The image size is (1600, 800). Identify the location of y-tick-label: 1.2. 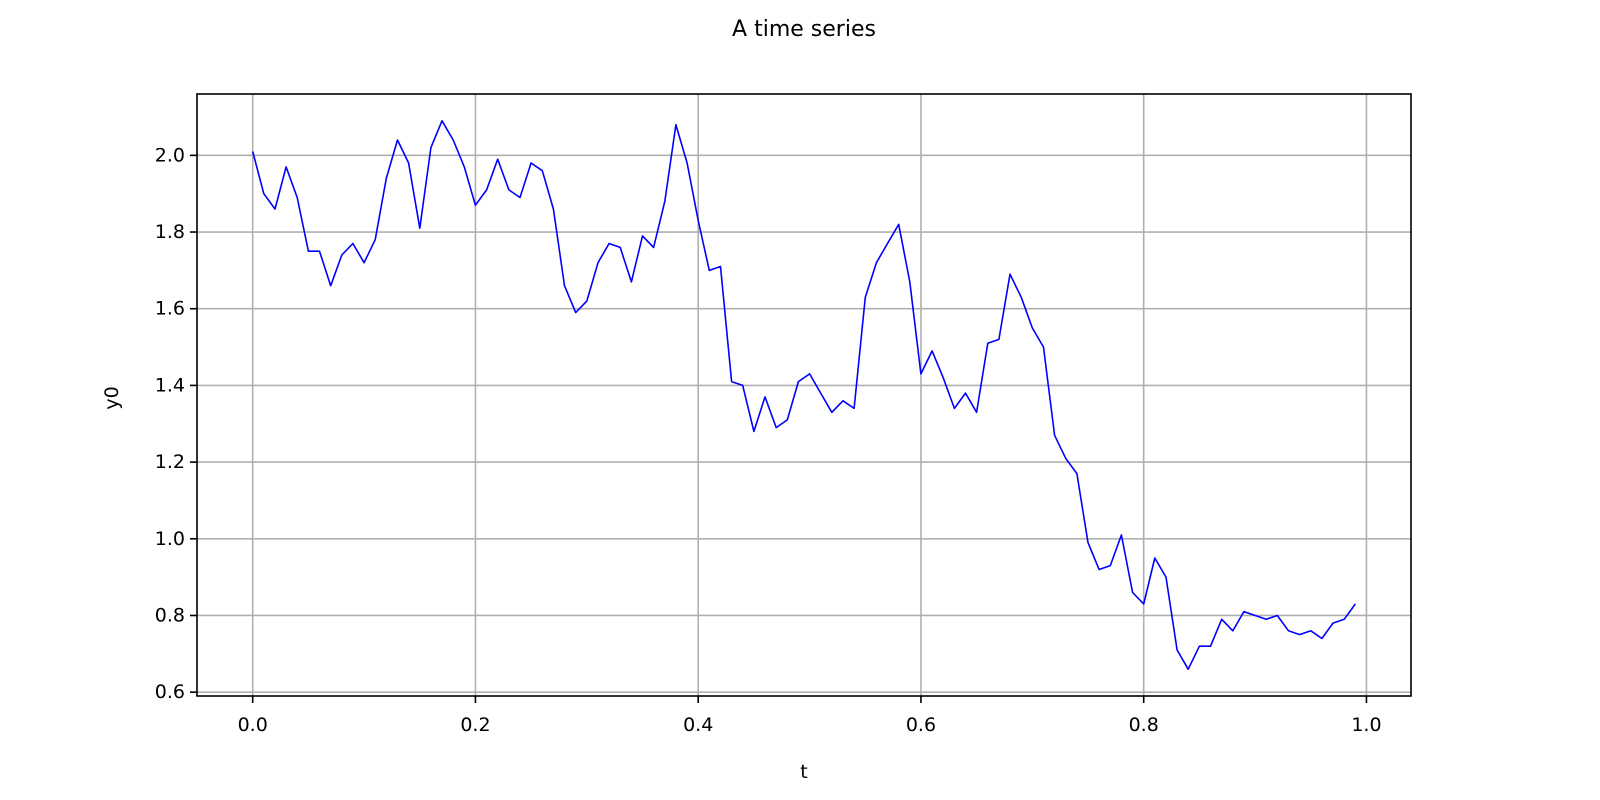
(170, 462).